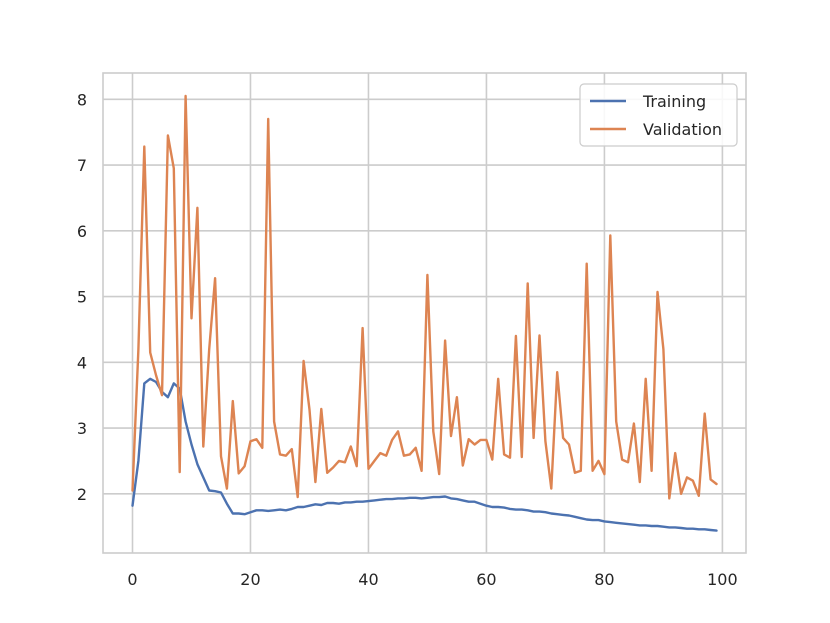 The height and width of the screenshot is (623, 830). Describe the element at coordinates (604, 579) in the screenshot. I see `x-tick-label: 80` at that location.